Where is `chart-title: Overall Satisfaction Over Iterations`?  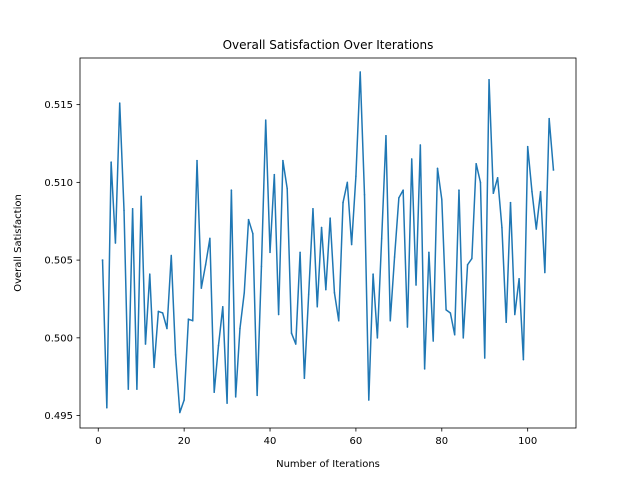 chart-title: Overall Satisfaction Over Iterations is located at coordinates (328, 45).